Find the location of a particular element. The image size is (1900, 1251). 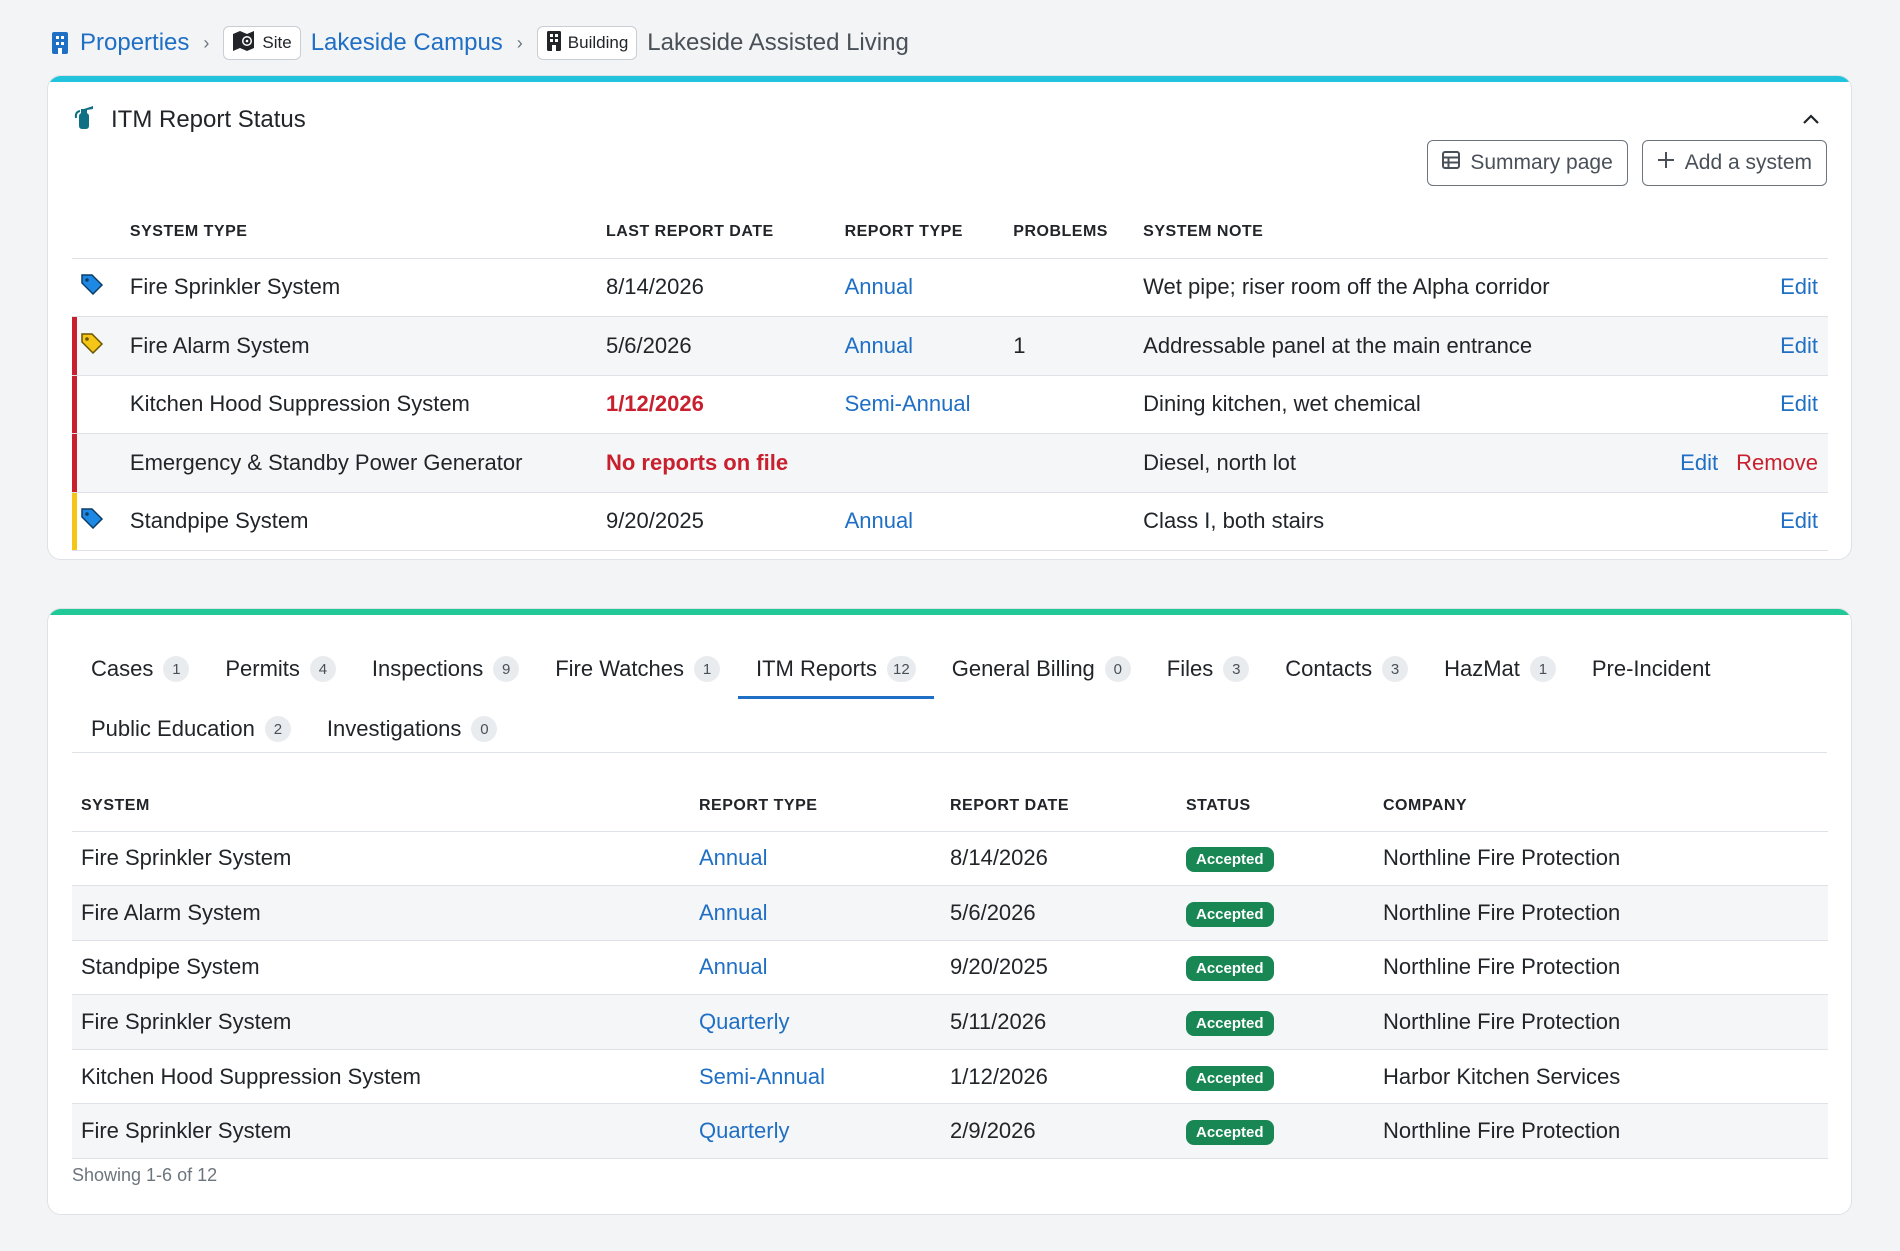

system-type-cell: Kitchen Hood Suppression System is located at coordinates (367, 404).